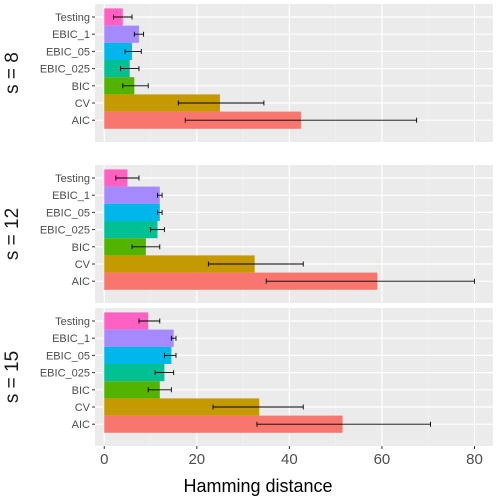 This screenshot has height=500, width=500. I want to click on x-tick-label: 40, so click(289, 459).